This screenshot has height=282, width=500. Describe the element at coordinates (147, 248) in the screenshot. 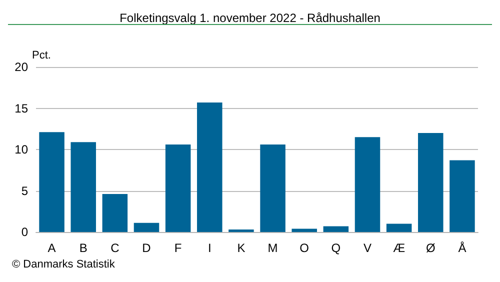

I see `x-tick-label: D` at that location.